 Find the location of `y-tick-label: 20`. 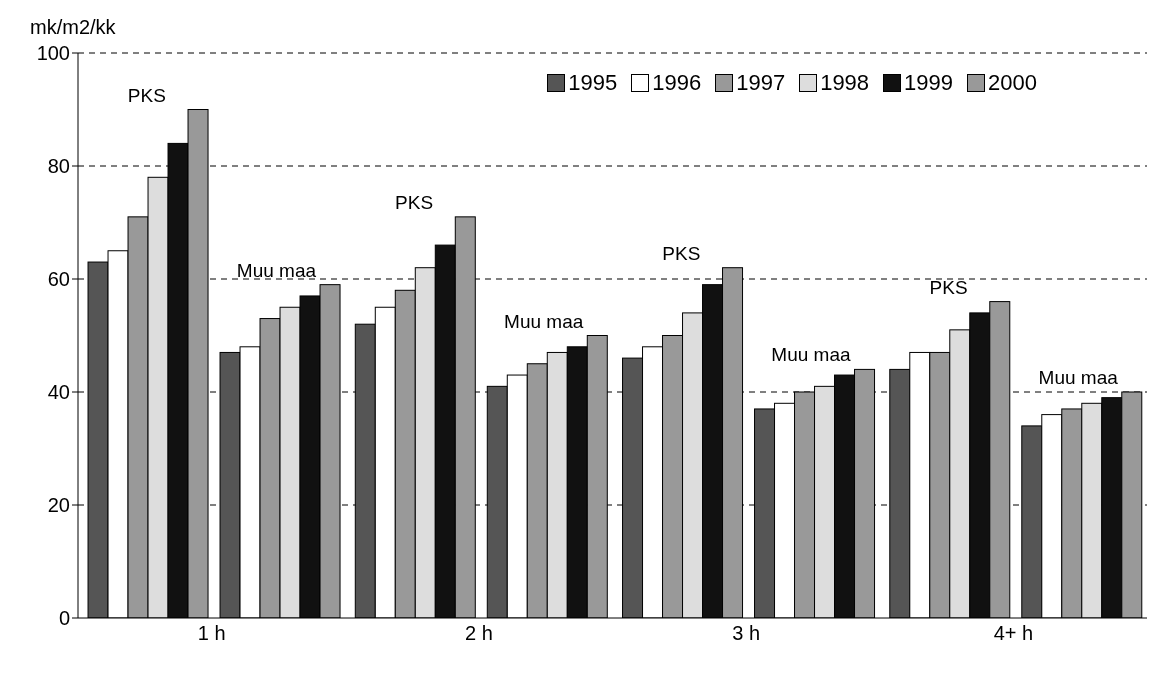

y-tick-label: 20 is located at coordinates (58, 505).